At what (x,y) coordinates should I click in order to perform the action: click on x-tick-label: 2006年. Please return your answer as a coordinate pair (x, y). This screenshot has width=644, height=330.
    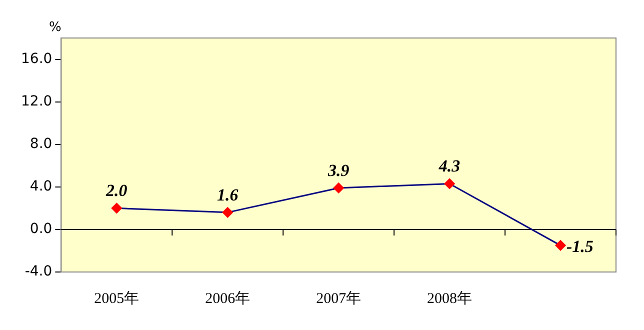
    Looking at the image, I should click on (227, 298).